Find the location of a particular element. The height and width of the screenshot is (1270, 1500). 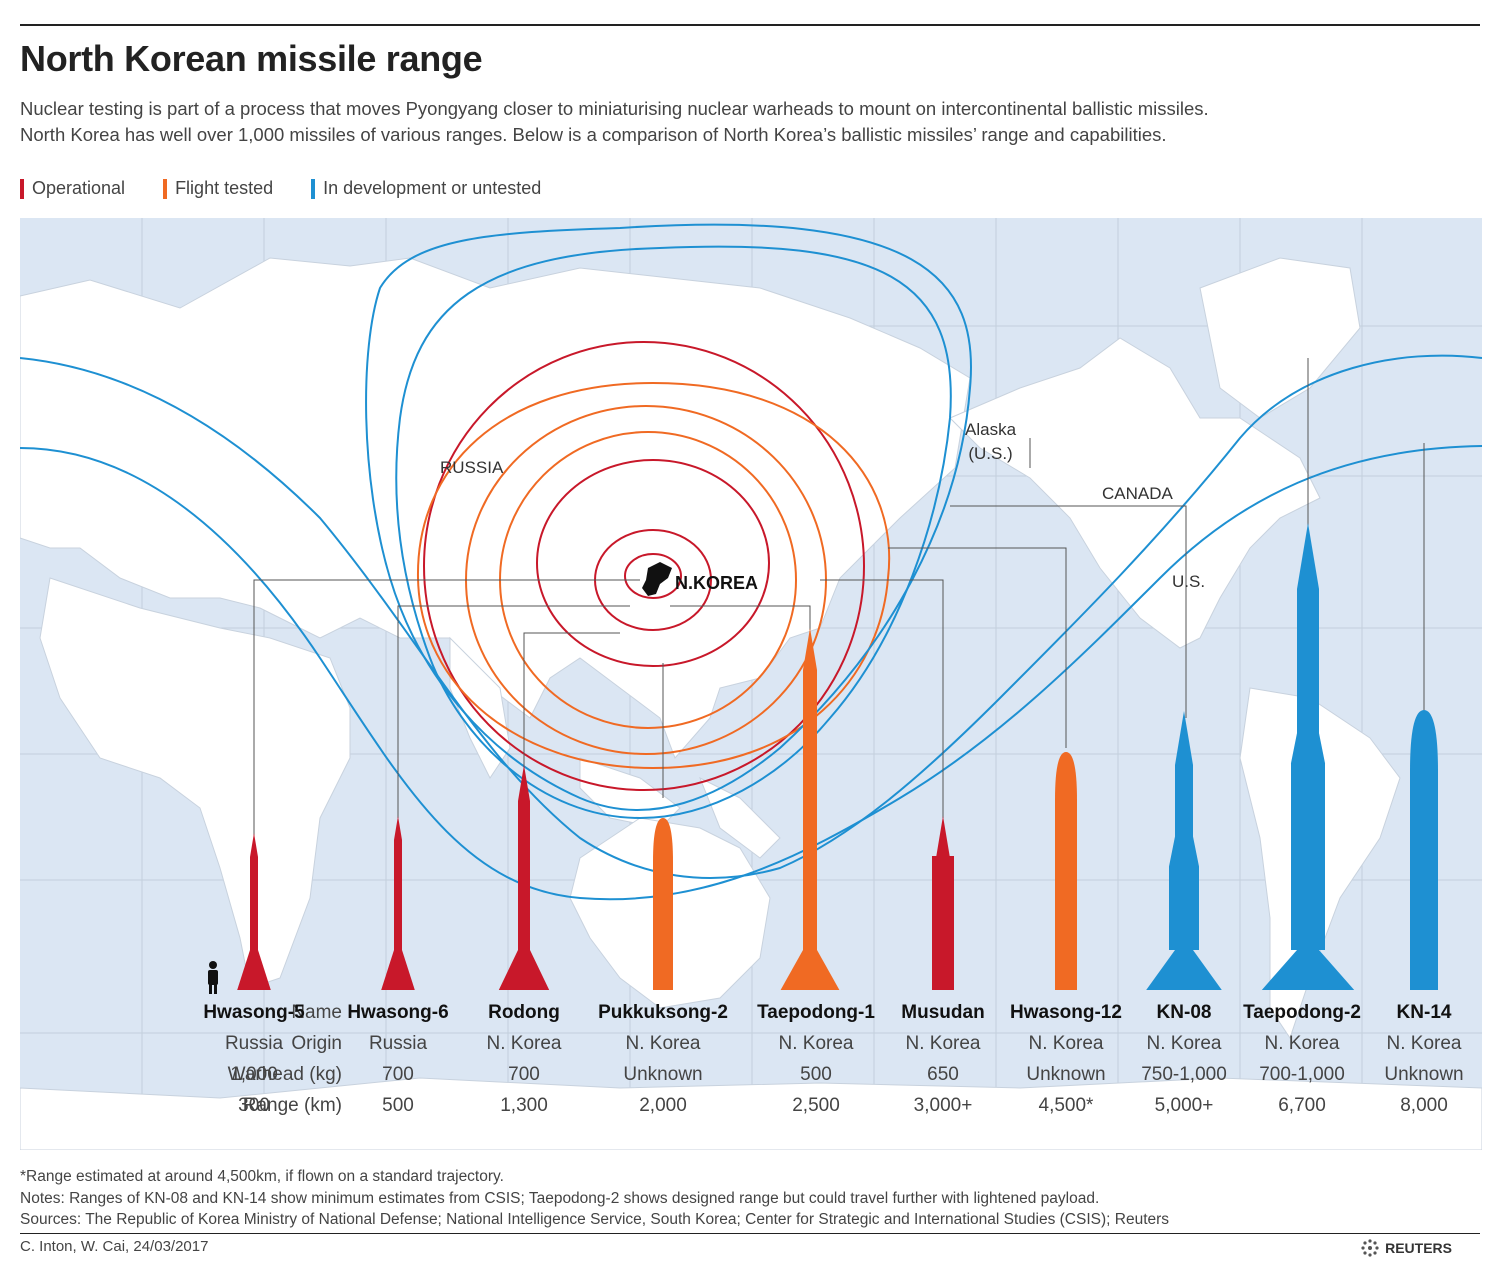

missile-name-hwasong-5: Hwasong-5 is located at coordinates (254, 1012).